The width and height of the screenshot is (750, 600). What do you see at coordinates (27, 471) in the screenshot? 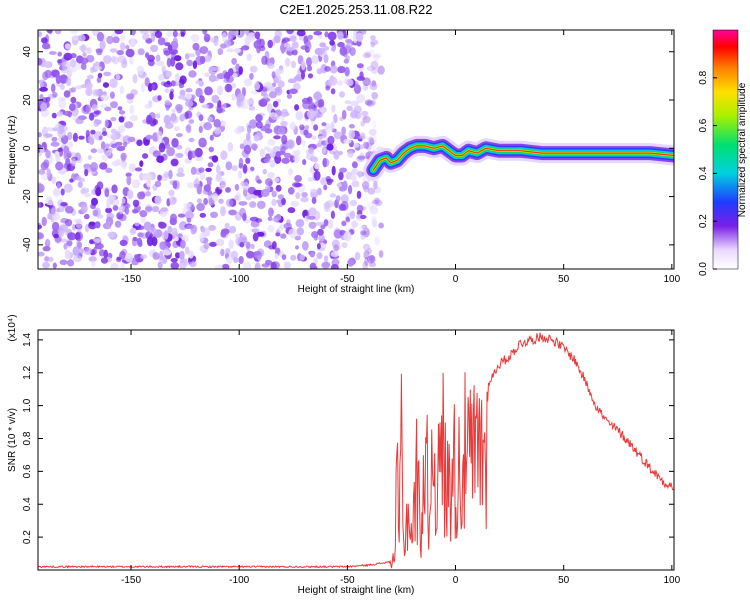
I see `y-tick-label: 0.6` at bounding box center [27, 471].